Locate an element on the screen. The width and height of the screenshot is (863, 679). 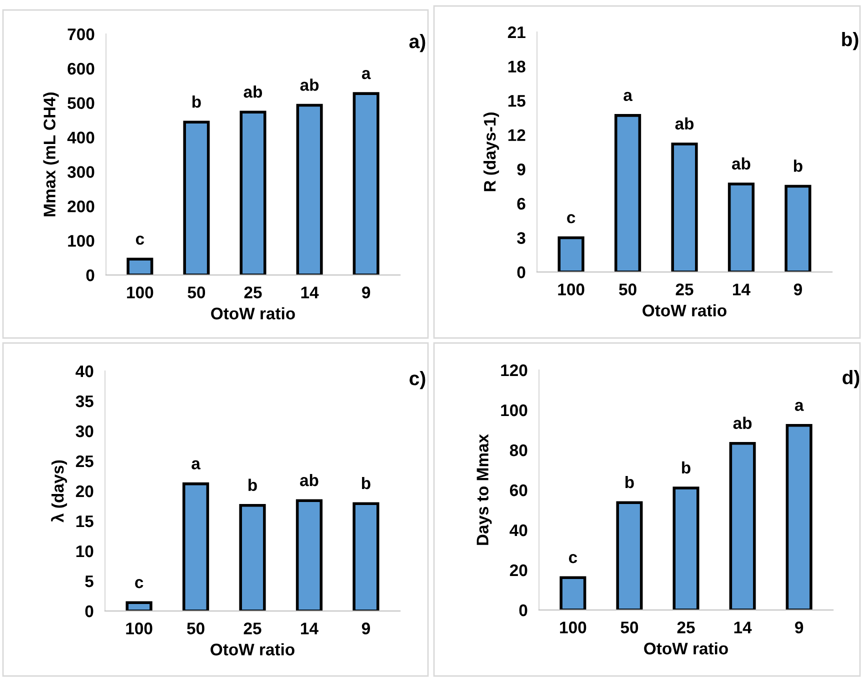
y-tick-label: 3 is located at coordinates (521, 238).